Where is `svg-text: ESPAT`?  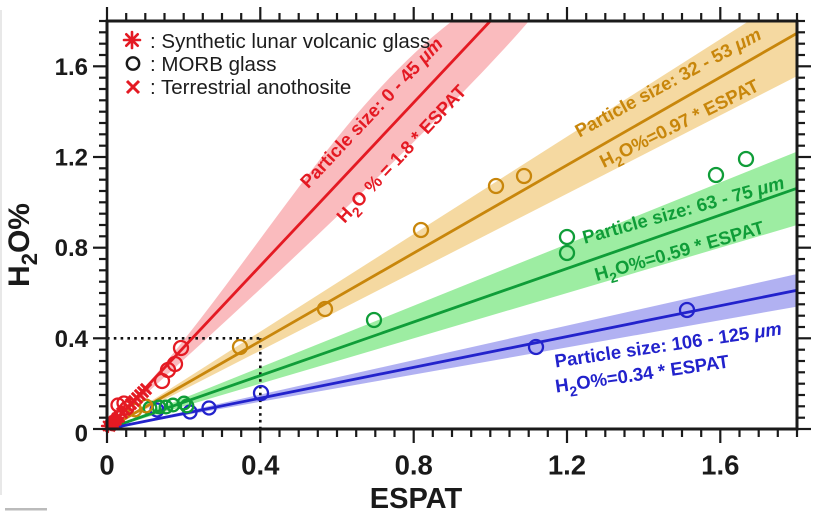 svg-text: ESPAT is located at coordinates (416, 497).